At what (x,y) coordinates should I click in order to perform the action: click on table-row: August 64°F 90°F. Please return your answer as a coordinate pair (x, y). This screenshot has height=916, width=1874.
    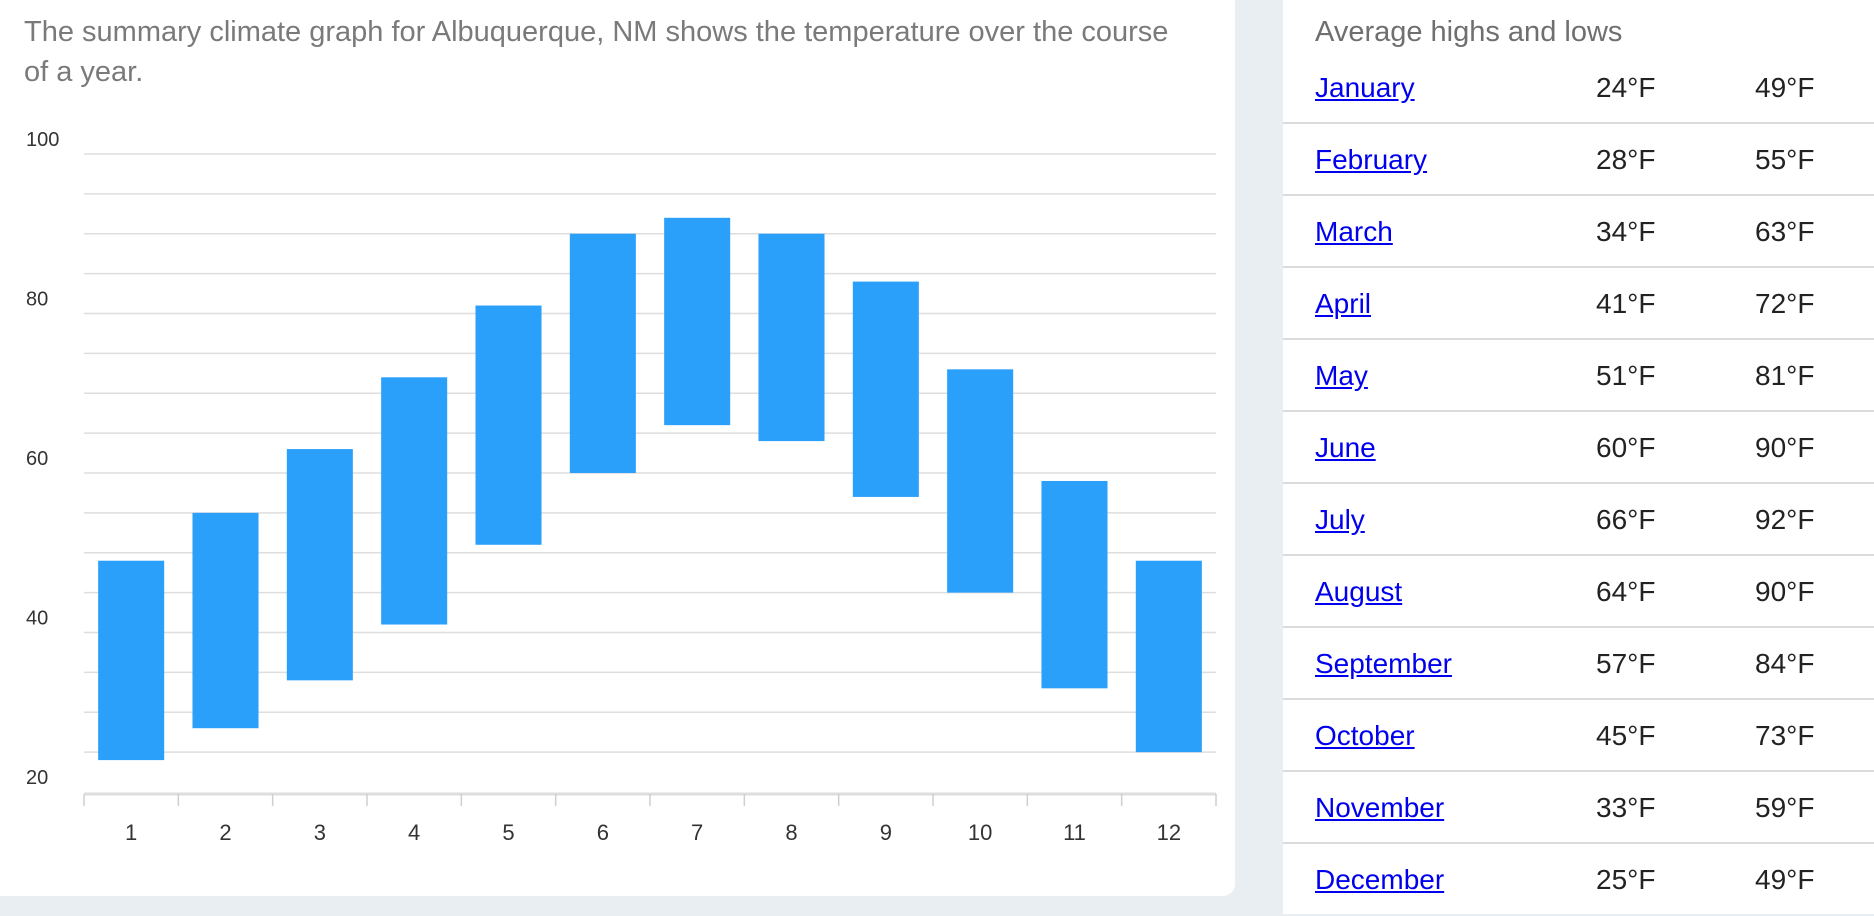
    Looking at the image, I should click on (1578, 592).